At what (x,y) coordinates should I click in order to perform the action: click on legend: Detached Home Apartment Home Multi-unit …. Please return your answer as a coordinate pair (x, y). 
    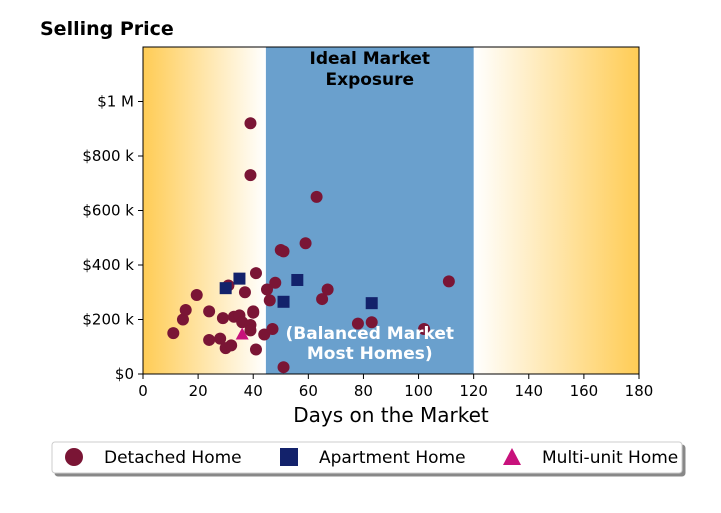
    Looking at the image, I should click on (367, 457).